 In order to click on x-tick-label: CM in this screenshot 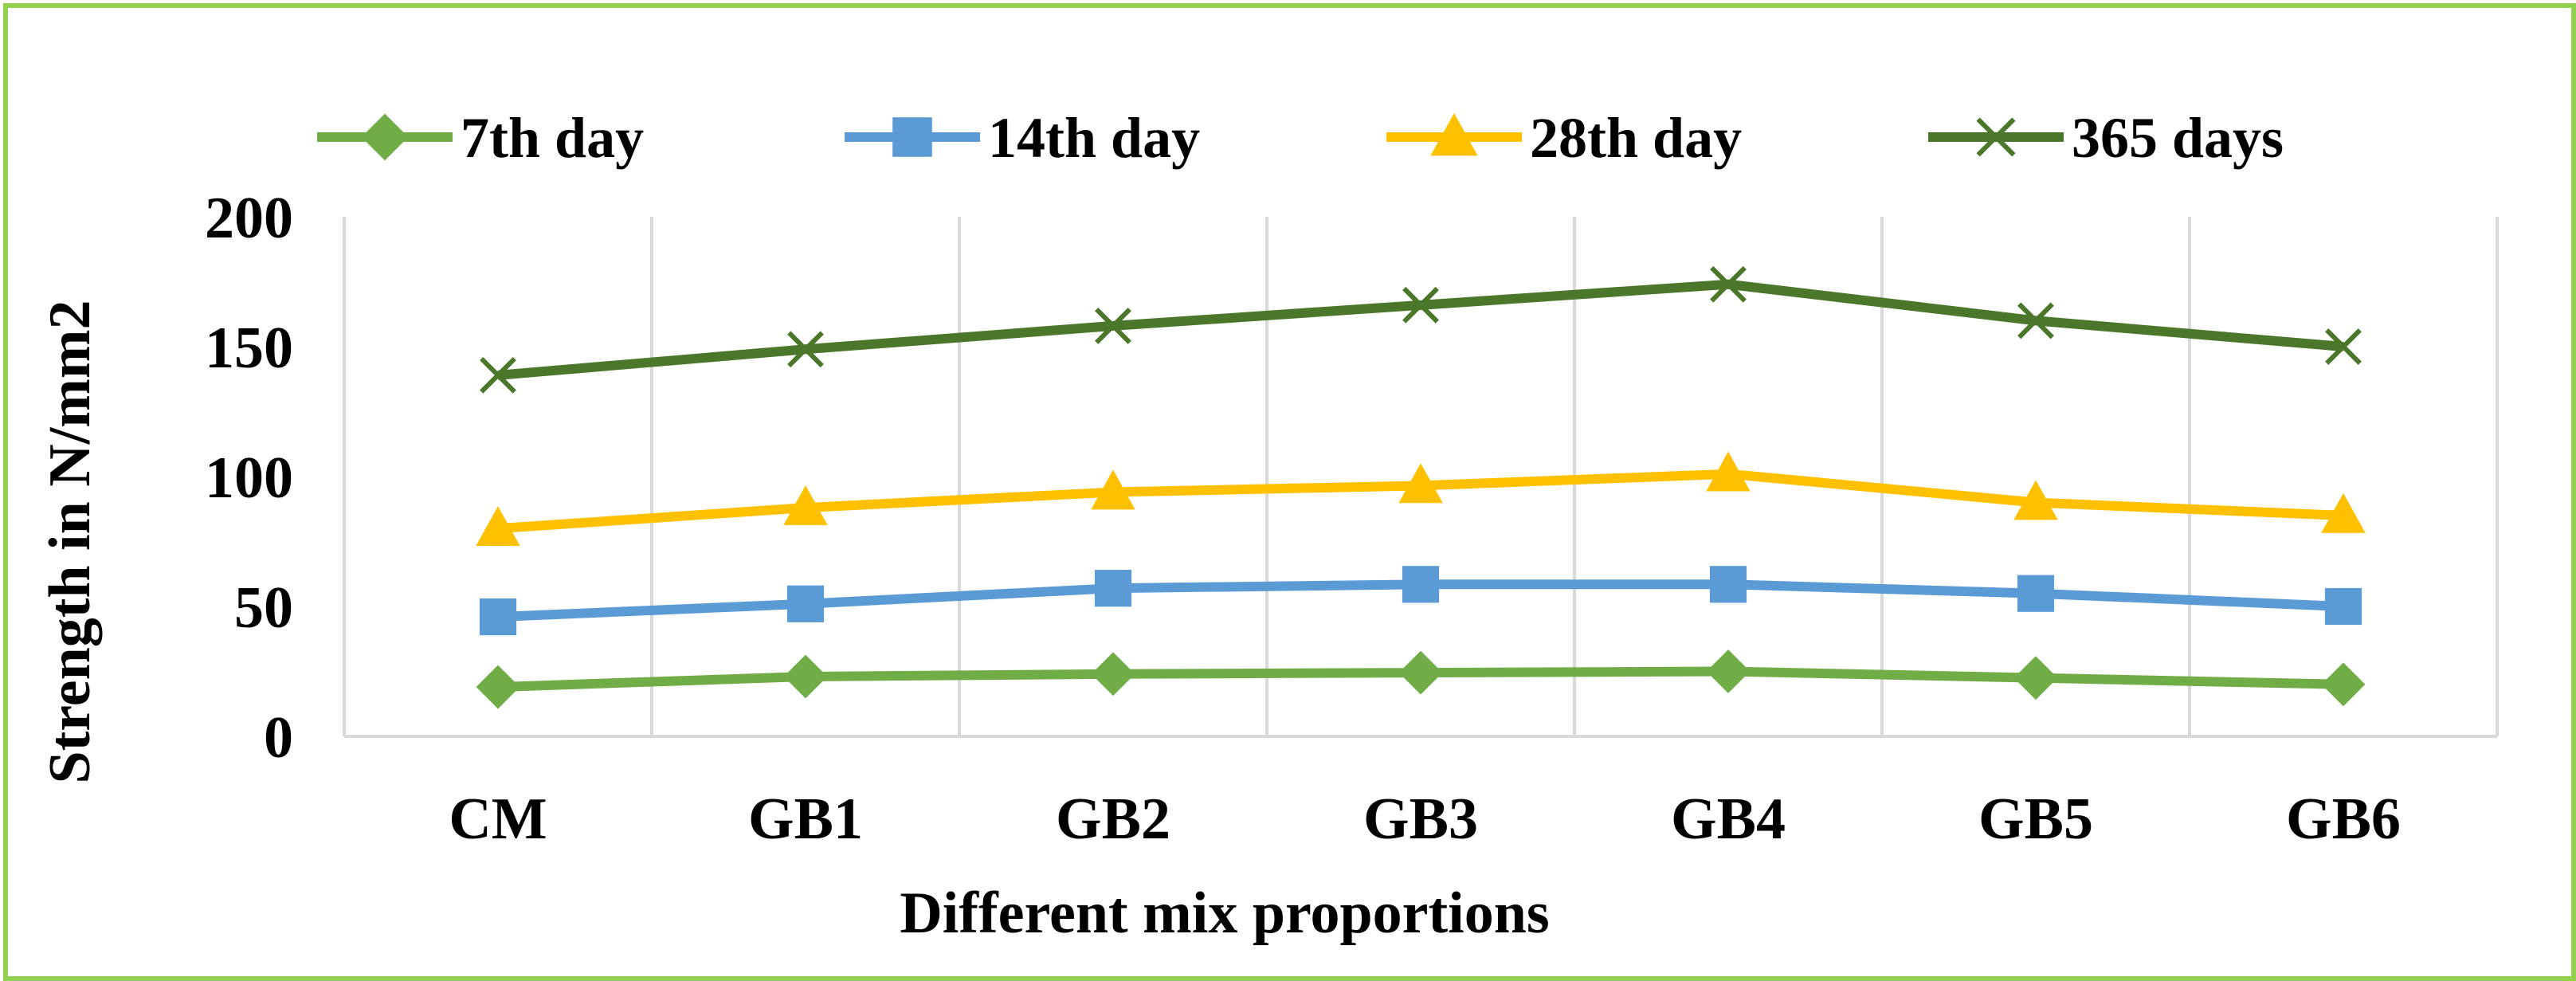, I will do `click(498, 819)`.